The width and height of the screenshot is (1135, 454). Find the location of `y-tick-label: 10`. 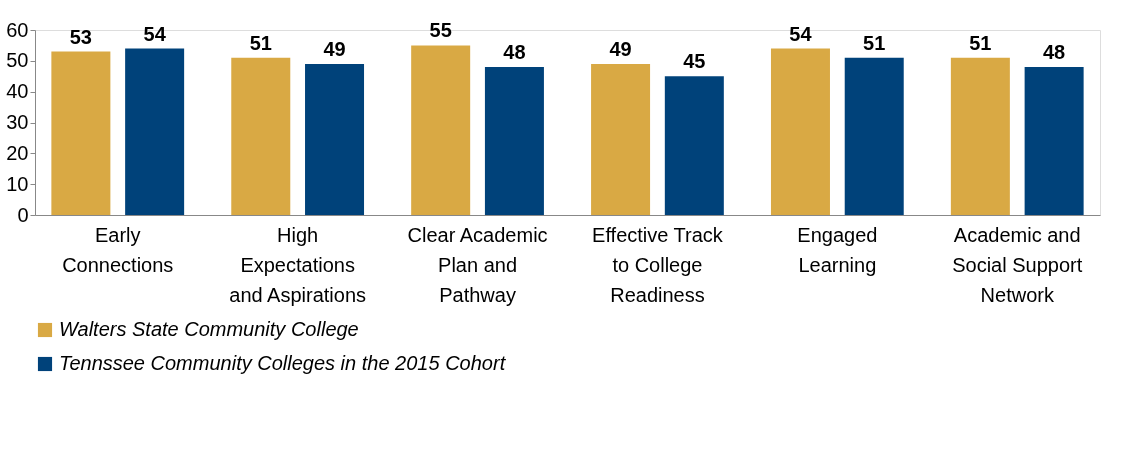

y-tick-label: 10 is located at coordinates (17, 183).